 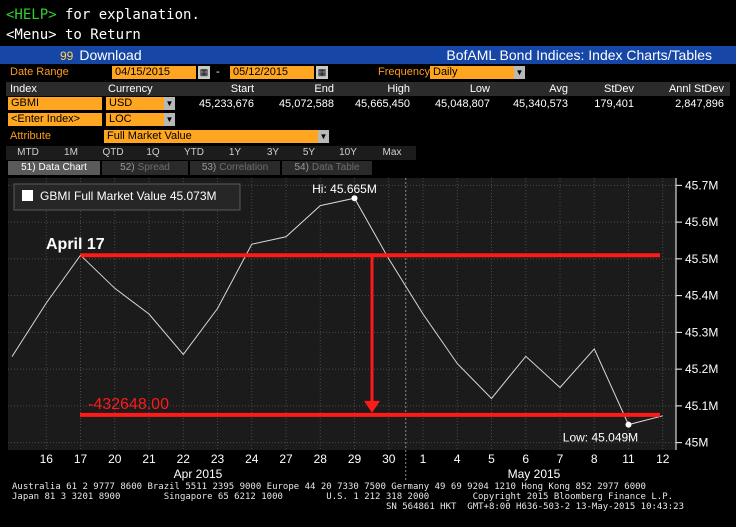 What do you see at coordinates (62, 167) in the screenshot?
I see `tab-label: Data Chart` at bounding box center [62, 167].